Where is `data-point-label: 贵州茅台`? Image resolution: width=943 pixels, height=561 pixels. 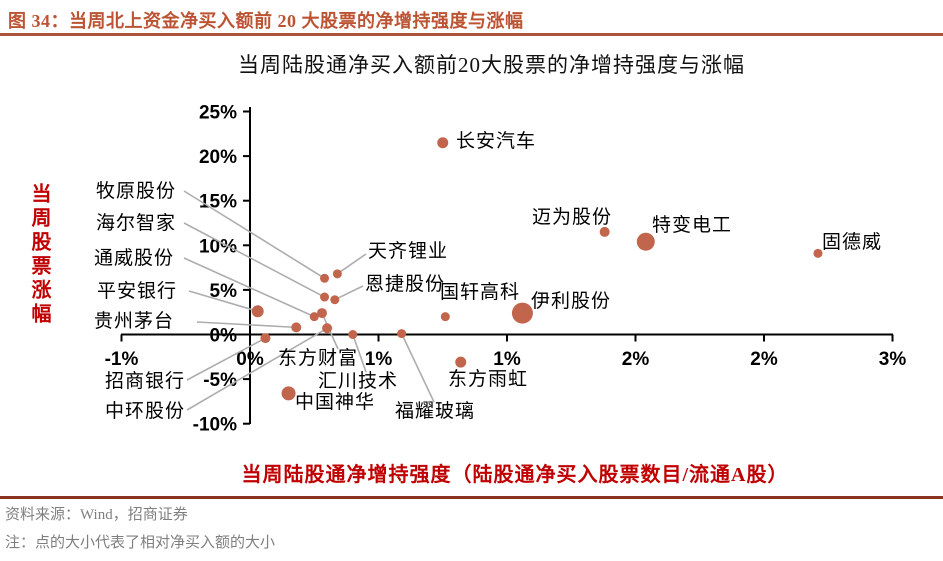 data-point-label: 贵州茅台 is located at coordinates (134, 321).